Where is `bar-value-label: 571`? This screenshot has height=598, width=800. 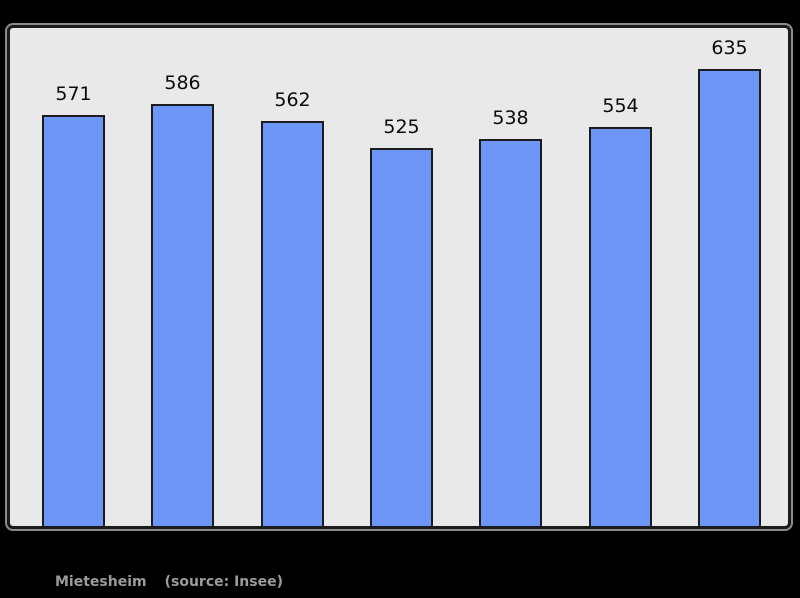 bar-value-label: 571 is located at coordinates (73, 94).